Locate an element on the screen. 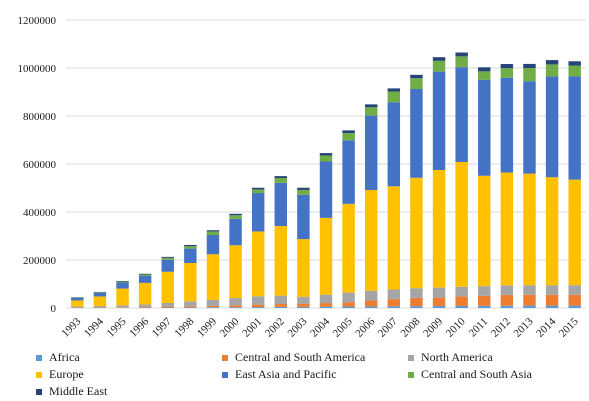 The image size is (589, 401). x-tick-label: 2014 is located at coordinates (546, 327).